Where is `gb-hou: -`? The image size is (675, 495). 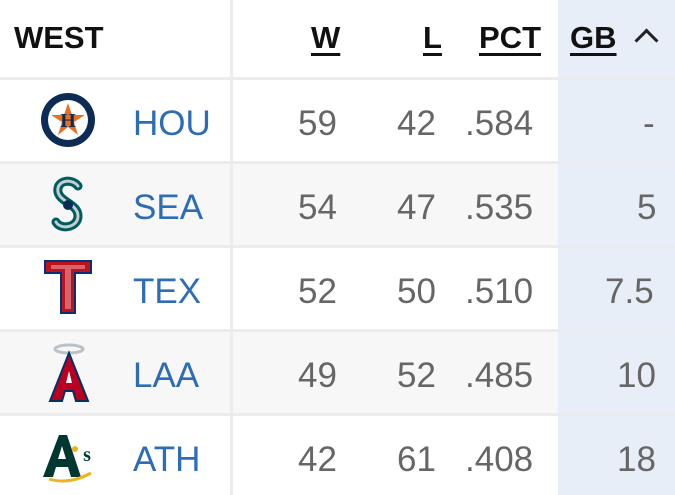
gb-hou: - is located at coordinates (649, 123).